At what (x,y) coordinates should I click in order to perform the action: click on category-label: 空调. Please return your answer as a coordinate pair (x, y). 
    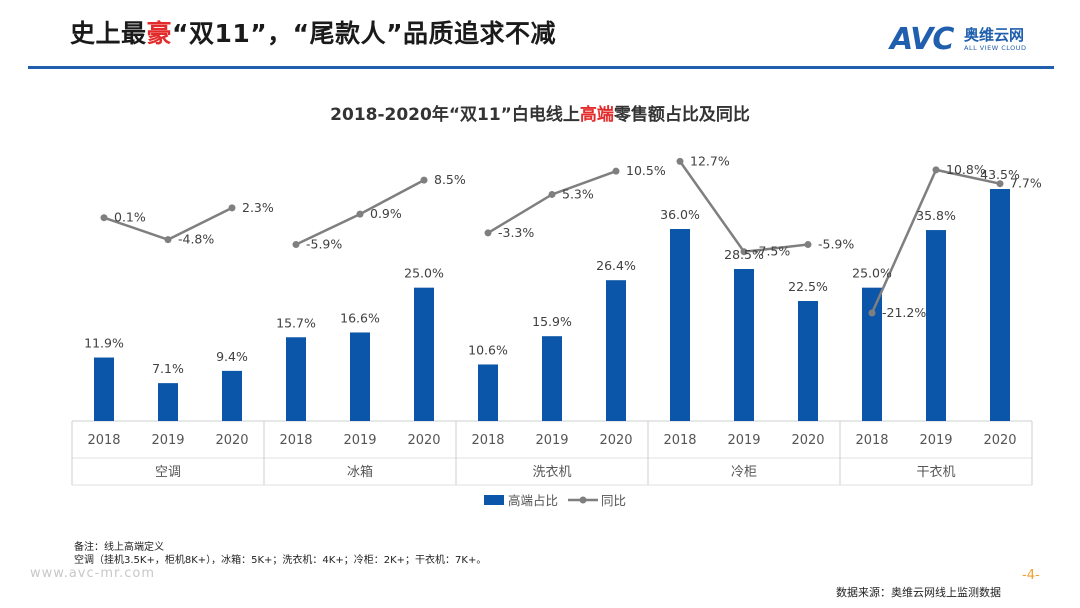
    Looking at the image, I should click on (168, 472).